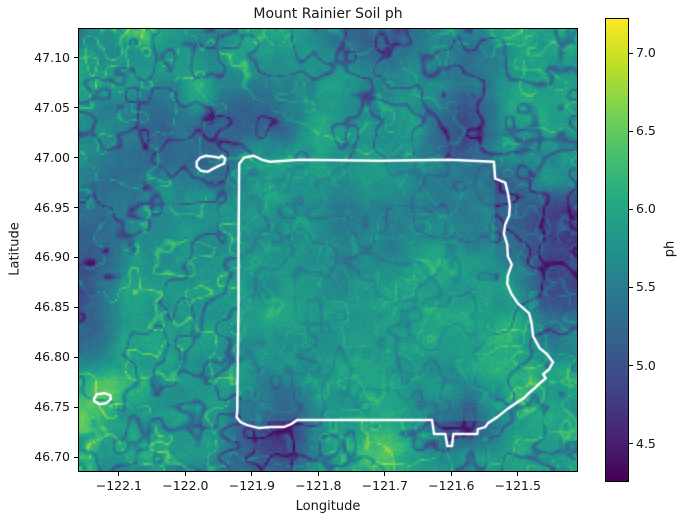 This screenshot has width=690, height=523. I want to click on y-tick-label: 46.70, so click(52, 457).